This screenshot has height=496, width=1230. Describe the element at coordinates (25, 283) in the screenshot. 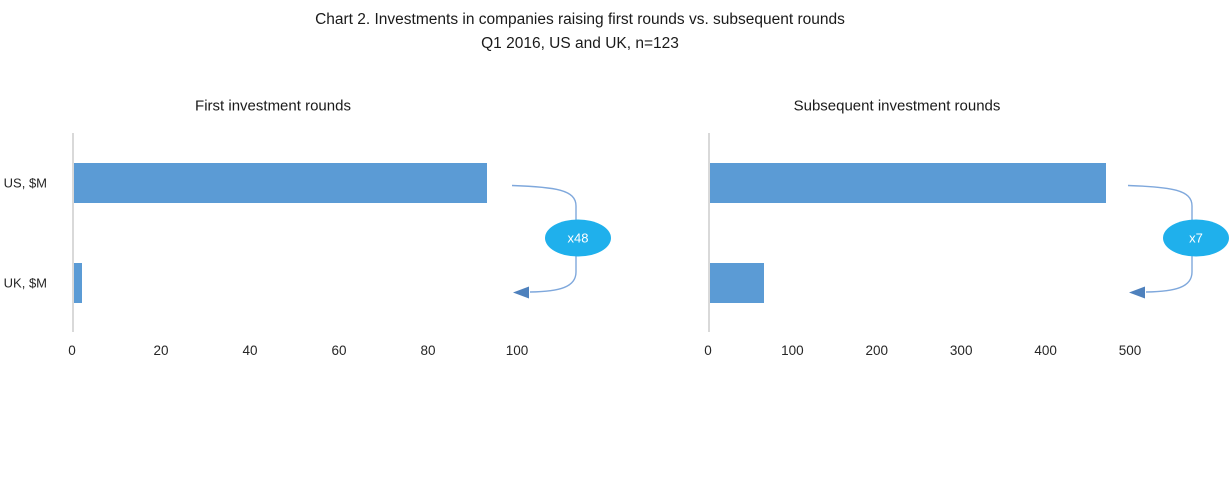

I see `category-label-uk: UK, $M` at that location.